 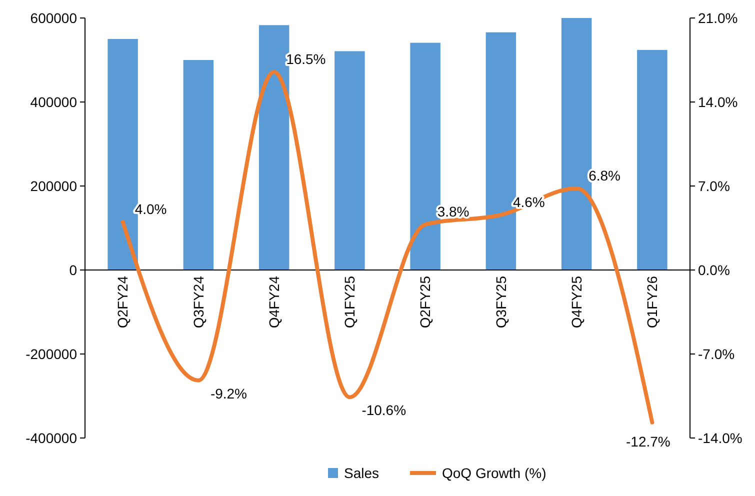 I want to click on y2-tick-label: 0.0%, so click(x=714, y=270).